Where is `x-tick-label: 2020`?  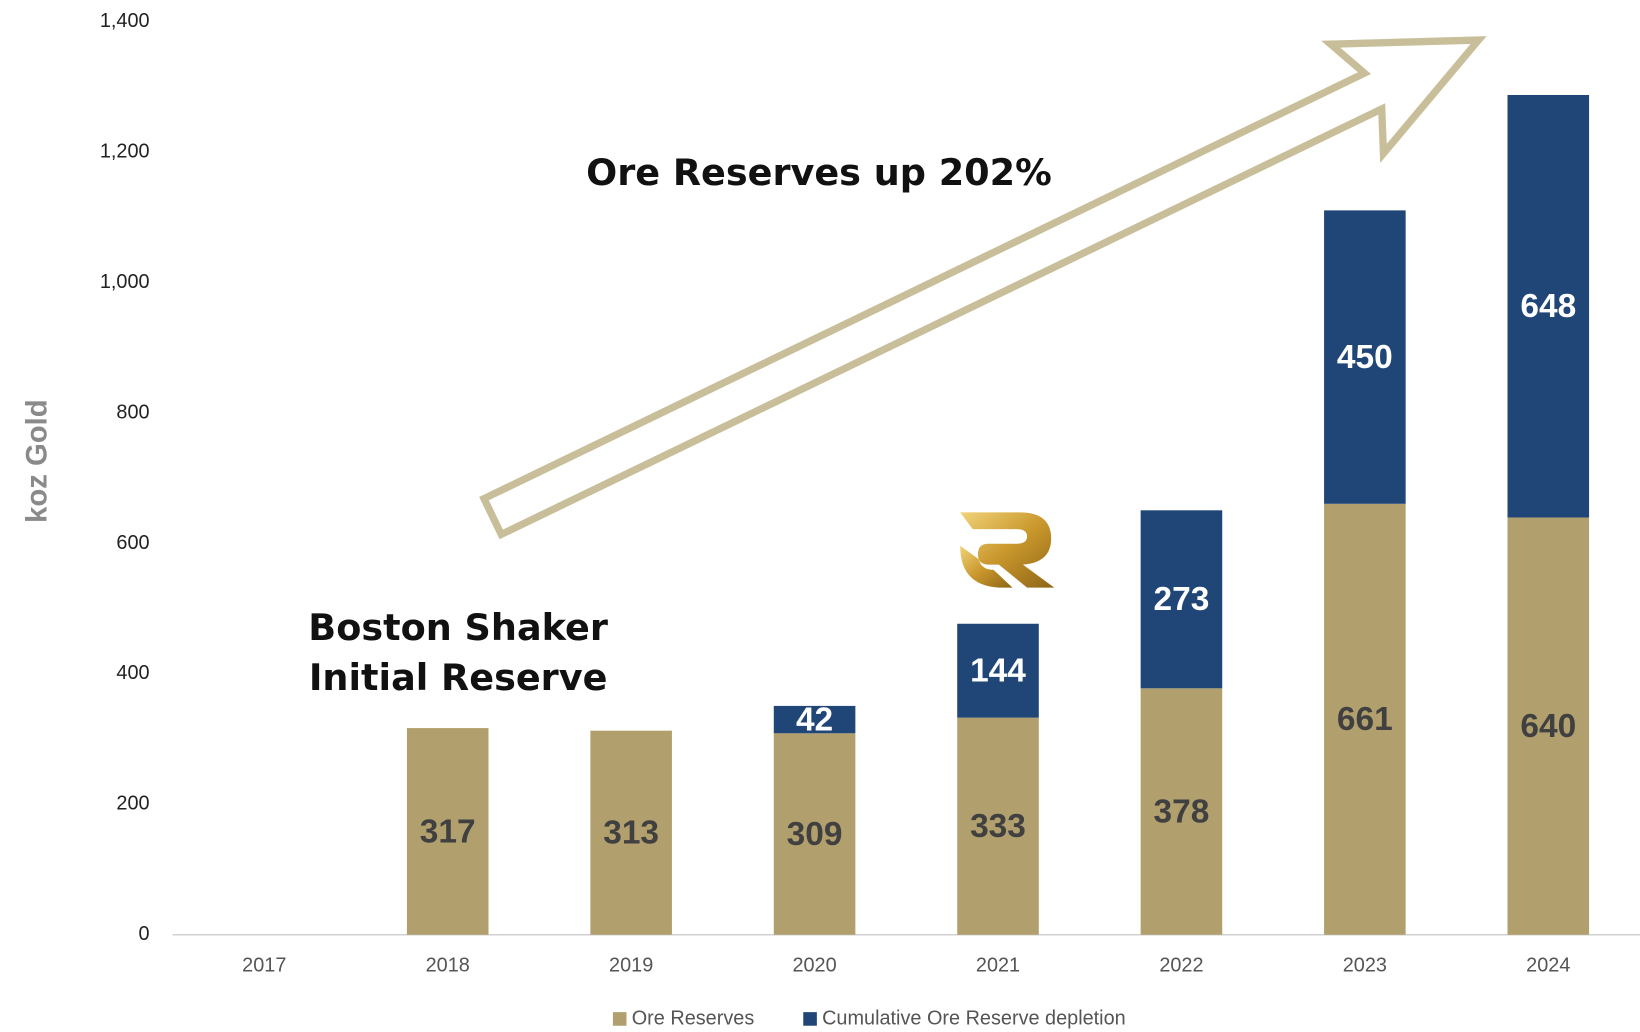 x-tick-label: 2020 is located at coordinates (814, 965).